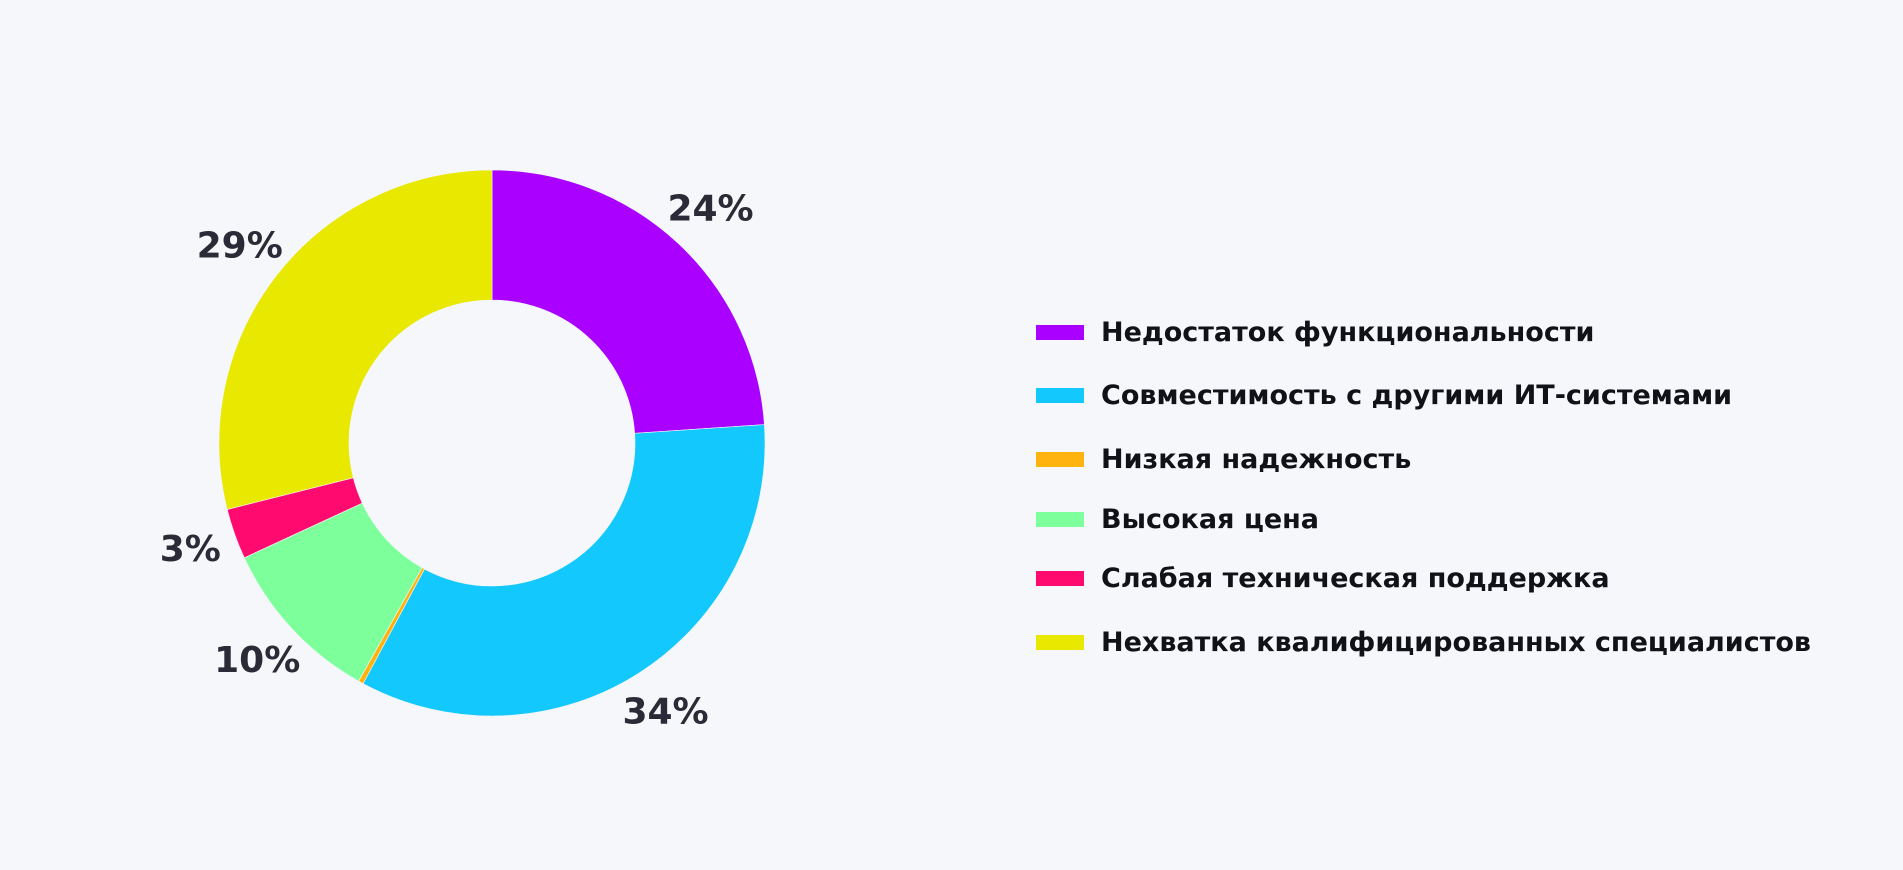  I want to click on legend-label: Низкая надежность, so click(1256, 459).